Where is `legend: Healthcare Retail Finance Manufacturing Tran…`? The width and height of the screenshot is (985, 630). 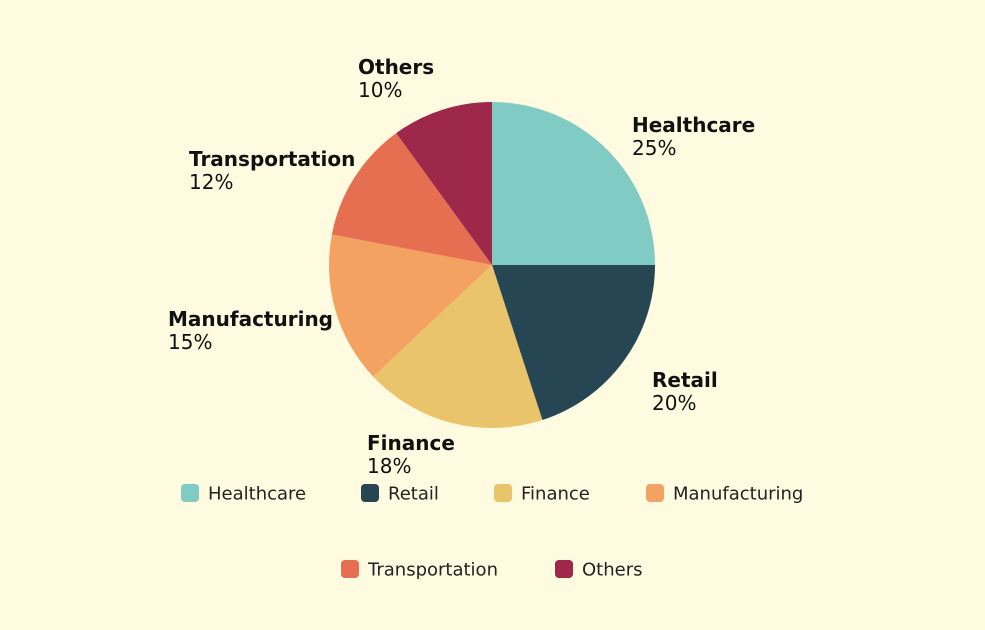 legend: Healthcare Retail Finance Manufacturing Tran… is located at coordinates (492, 532).